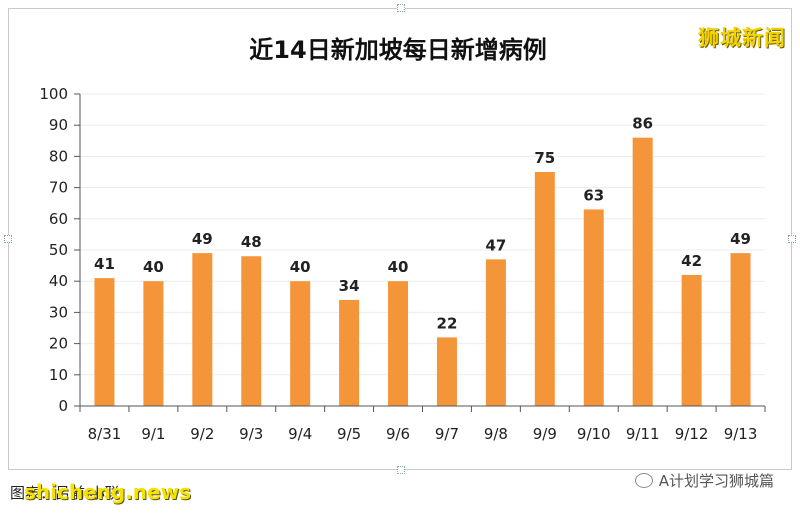 The height and width of the screenshot is (513, 800). Describe the element at coordinates (716, 481) in the screenshot. I see `wechat-account-name: A计划学习狮城篇` at that location.